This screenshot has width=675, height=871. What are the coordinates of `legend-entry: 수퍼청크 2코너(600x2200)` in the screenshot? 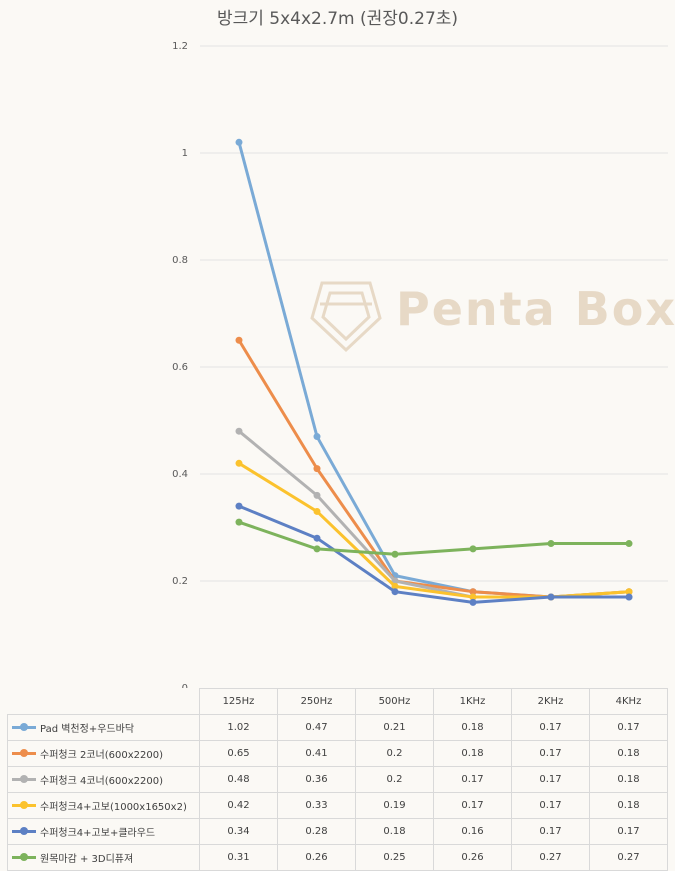 It's located at (103, 753).